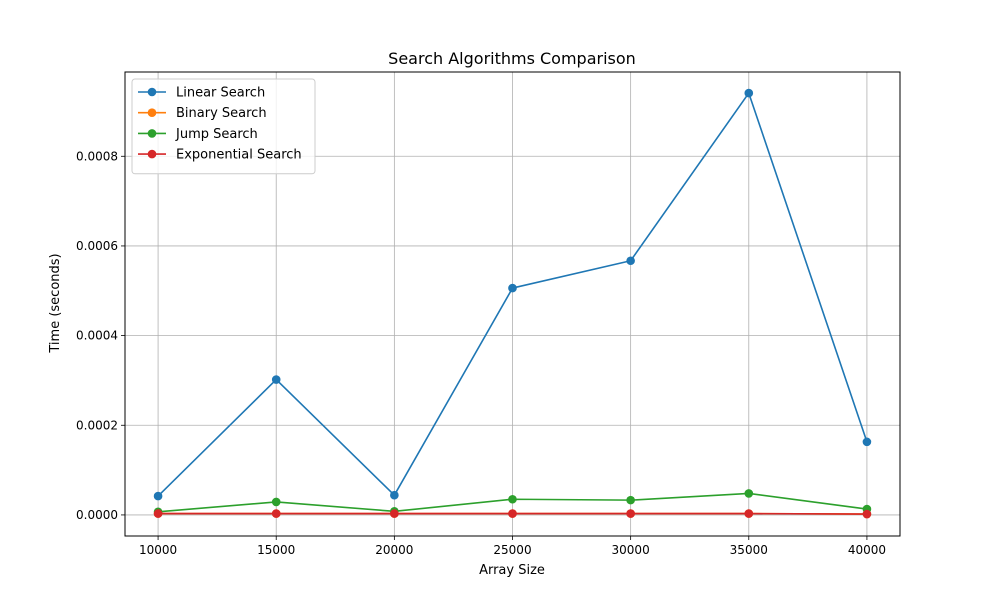  I want to click on y-tick-label: 0.0004, so click(97, 336).